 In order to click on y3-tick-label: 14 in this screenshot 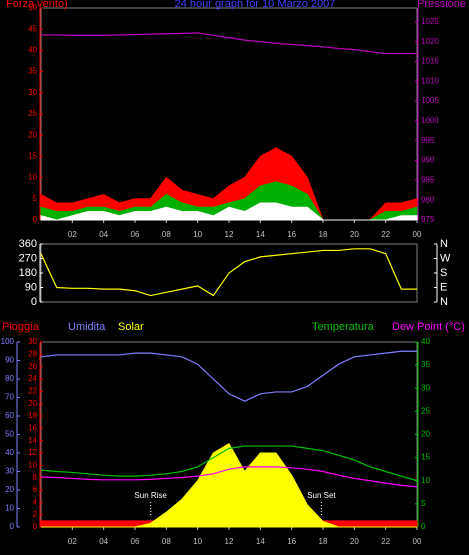, I will do `click(32, 440)`.